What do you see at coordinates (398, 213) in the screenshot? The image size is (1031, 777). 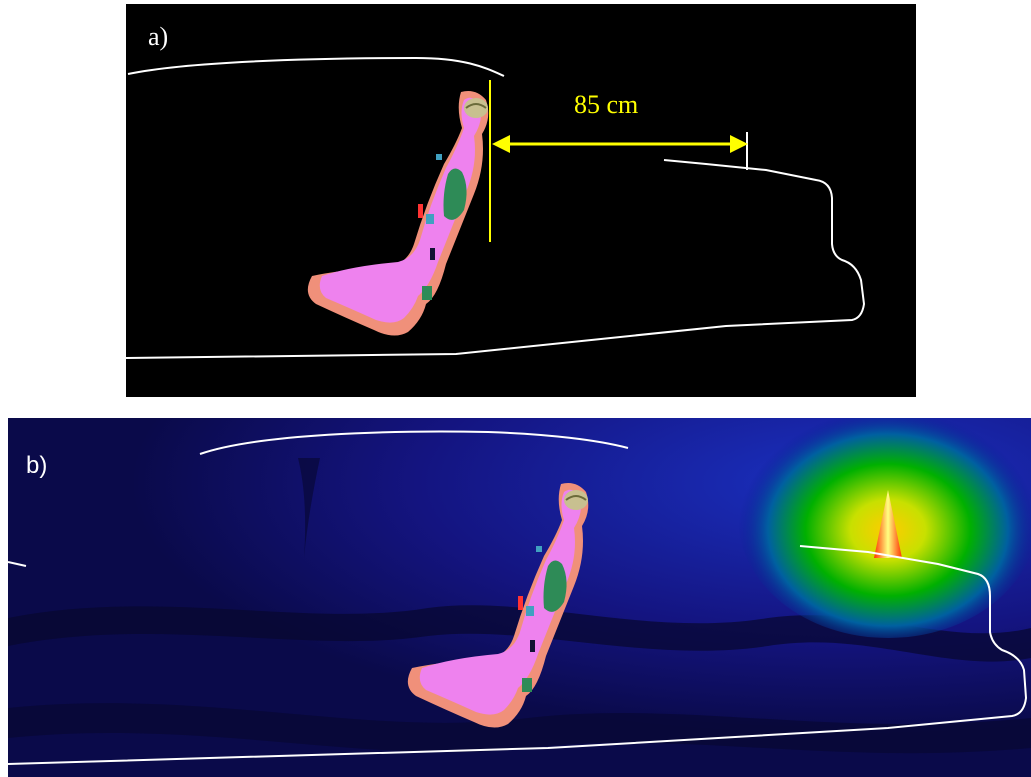 I see `human-phantom-a` at bounding box center [398, 213].